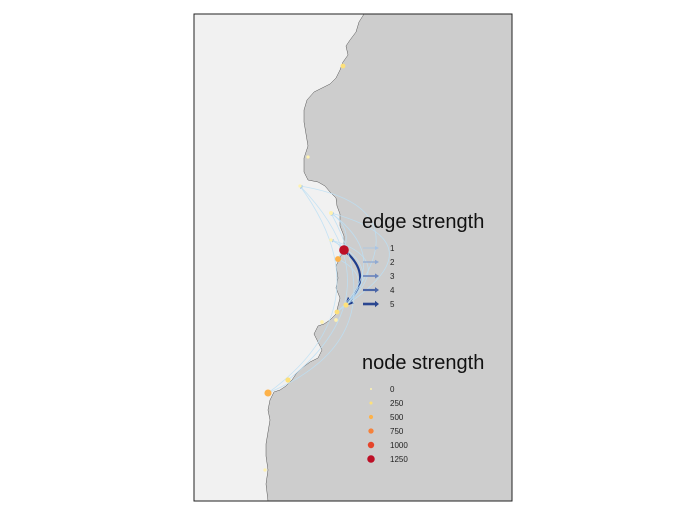 The image size is (700, 520). Describe the element at coordinates (392, 248) in the screenshot. I see `edge-legend-label-1: 1` at that location.